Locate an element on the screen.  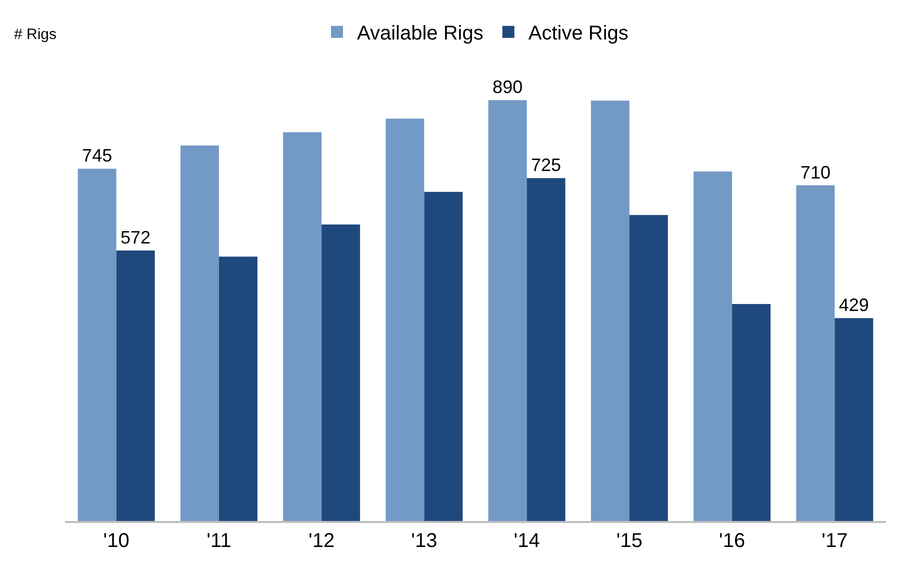
x-tick-label: '13 is located at coordinates (424, 541).